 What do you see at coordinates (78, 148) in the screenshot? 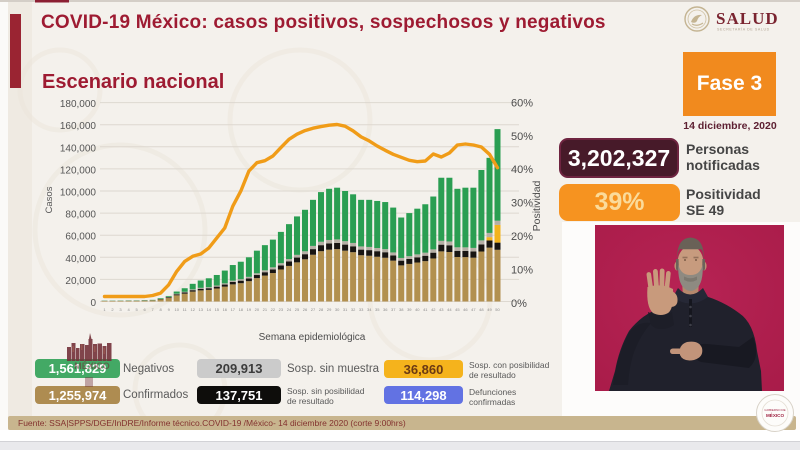
I see `svg-text: 140,000` at bounding box center [78, 148].